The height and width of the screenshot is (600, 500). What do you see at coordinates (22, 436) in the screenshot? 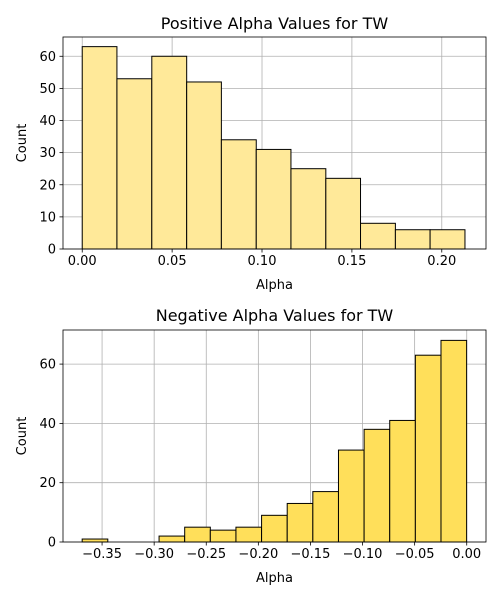
I see `negative-y-axis-label: Count` at bounding box center [22, 436].